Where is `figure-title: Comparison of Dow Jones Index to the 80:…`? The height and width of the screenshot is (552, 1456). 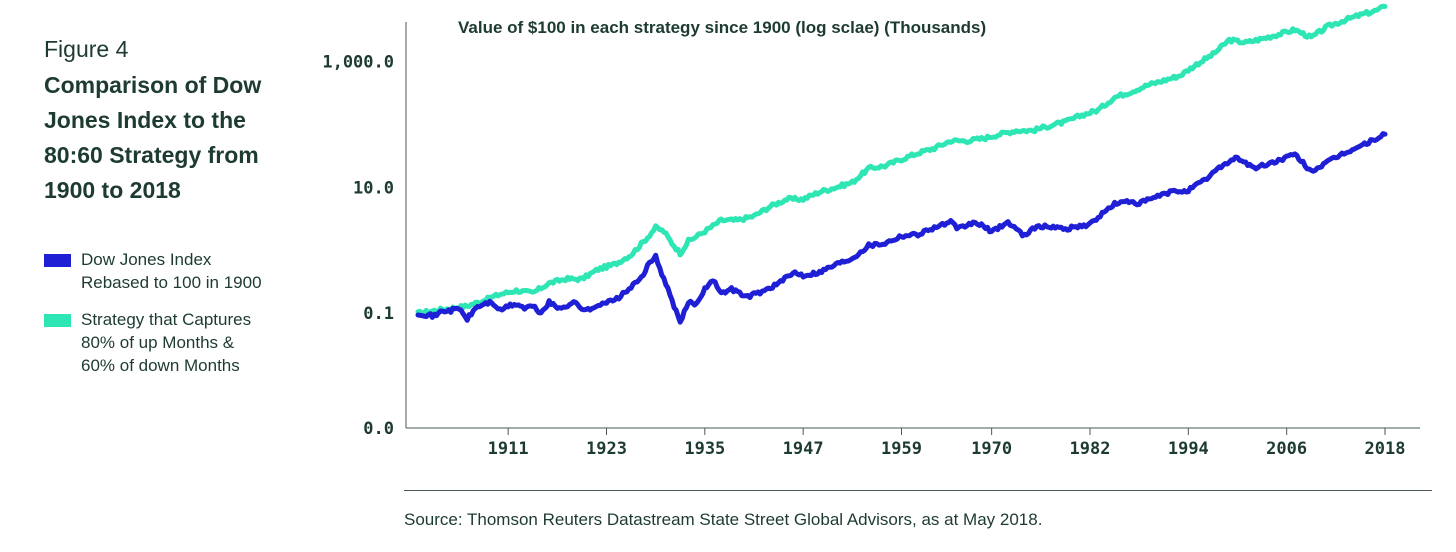
figure-title: Comparison of Dow Jones Index to the 80:… is located at coordinates (153, 137).